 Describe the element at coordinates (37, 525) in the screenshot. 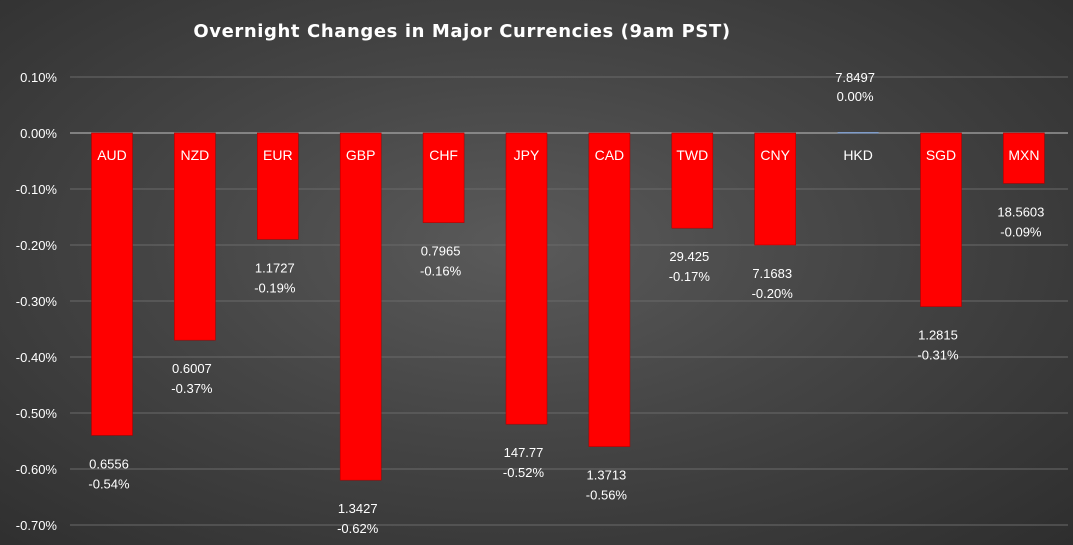

I see `y-tick-label: -0.70%` at that location.